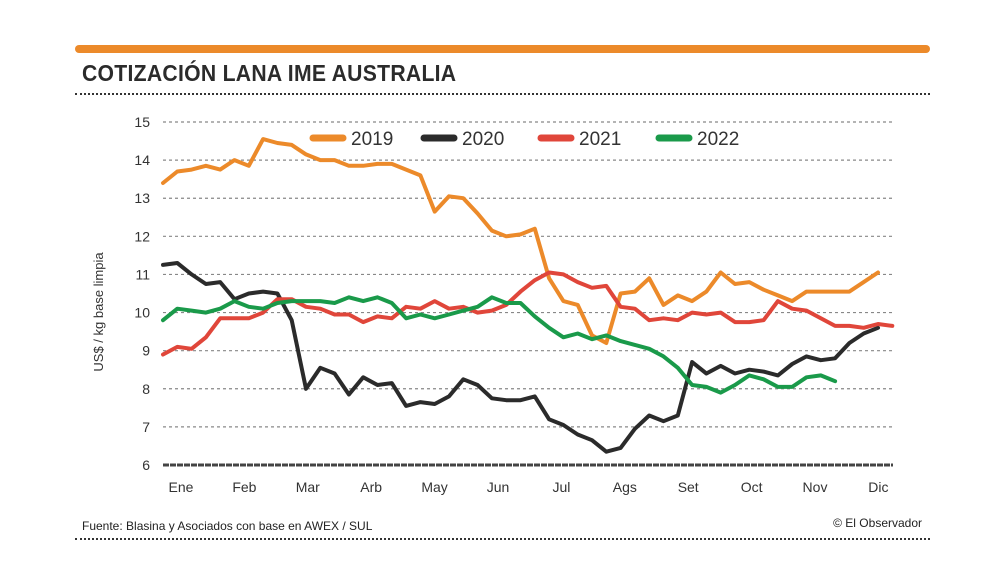  What do you see at coordinates (502, 94) in the screenshot?
I see `title-divider` at bounding box center [502, 94].